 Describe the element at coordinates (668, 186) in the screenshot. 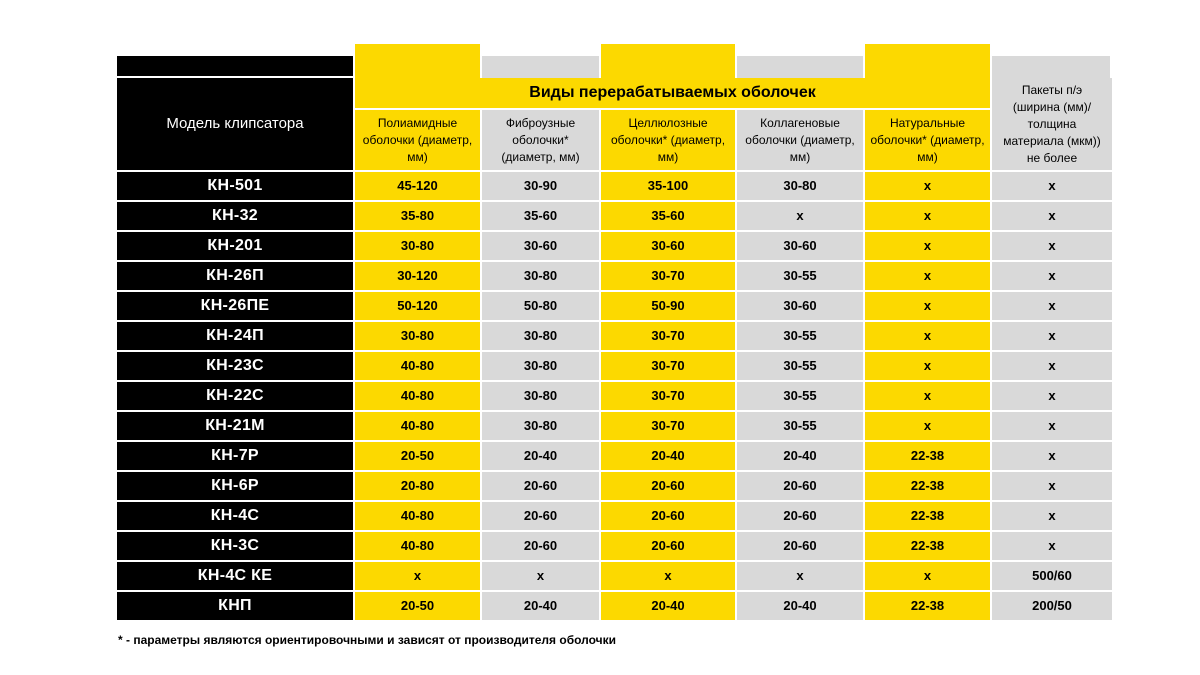

I see `table-cell: 35-100` at that location.